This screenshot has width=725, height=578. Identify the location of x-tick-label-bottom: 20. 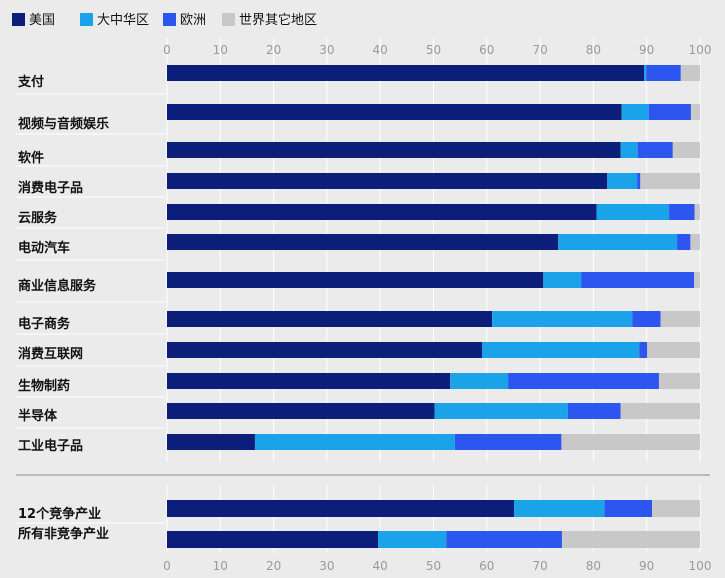
(273, 566).